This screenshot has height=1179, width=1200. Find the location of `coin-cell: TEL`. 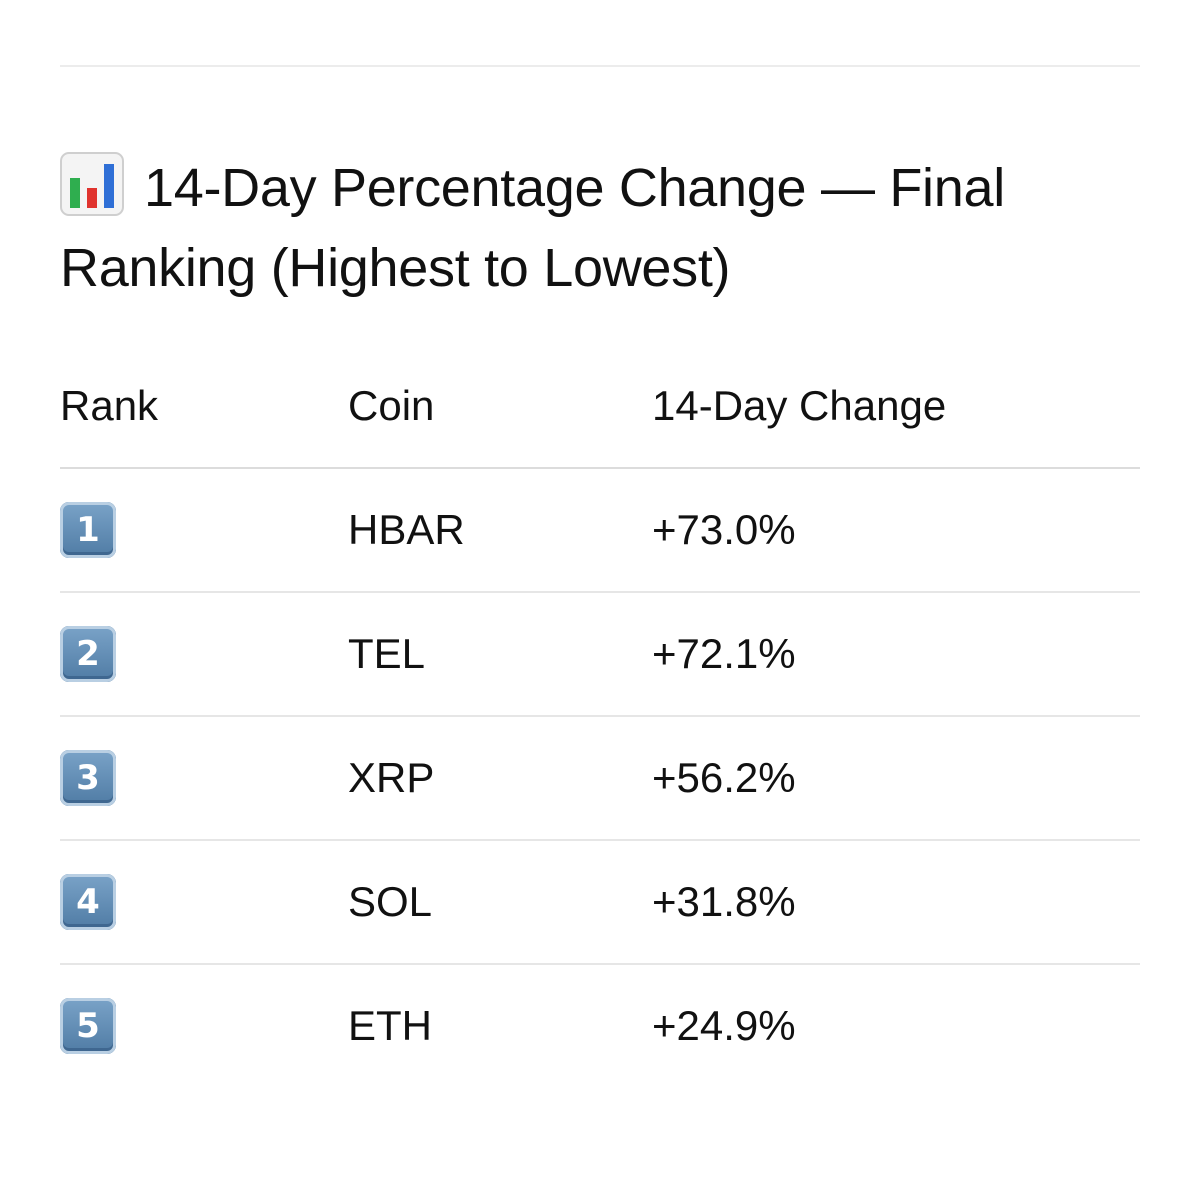

coin-cell: TEL is located at coordinates (387, 653).